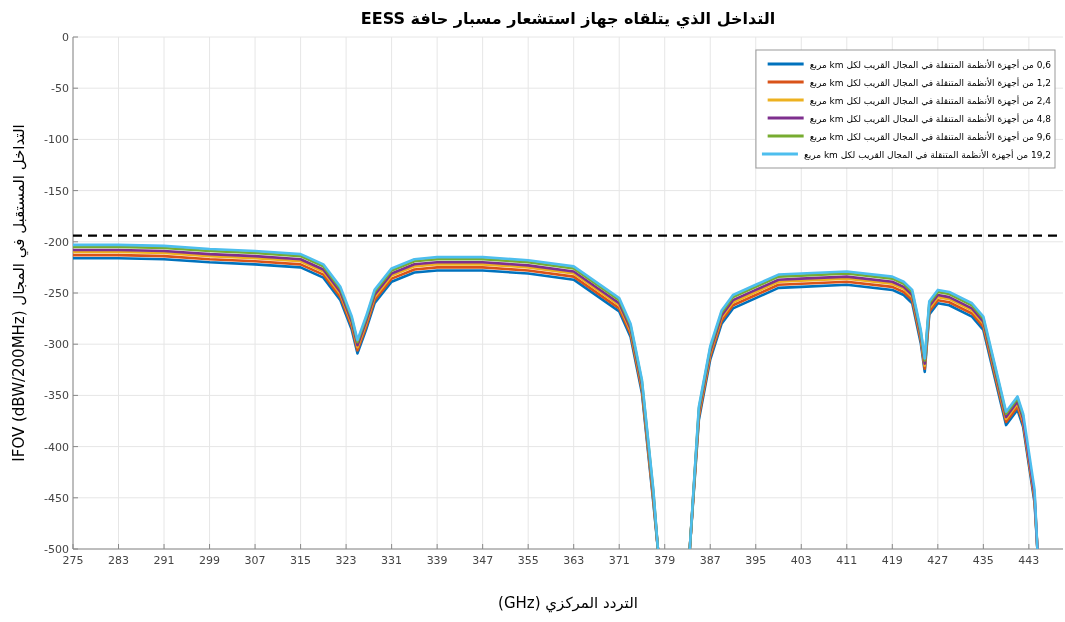  What do you see at coordinates (938, 560) in the screenshot?
I see `x-tick-label: 427` at bounding box center [938, 560].